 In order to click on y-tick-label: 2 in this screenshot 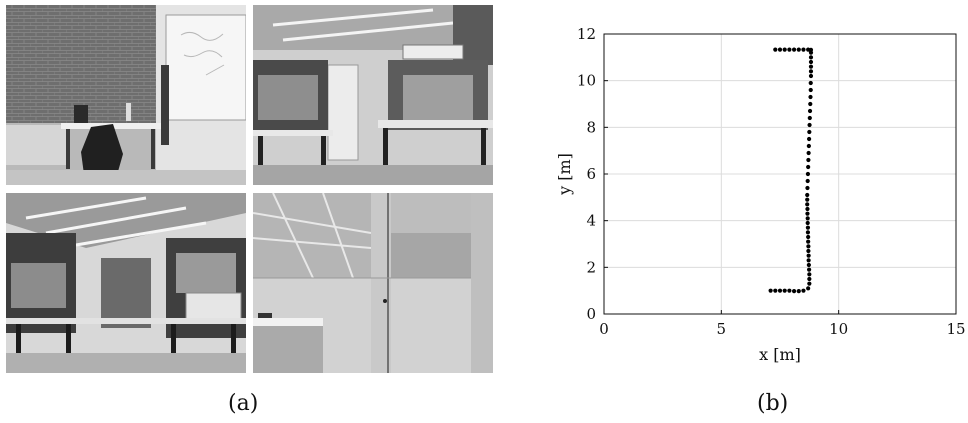, I will do `click(591, 267)`.